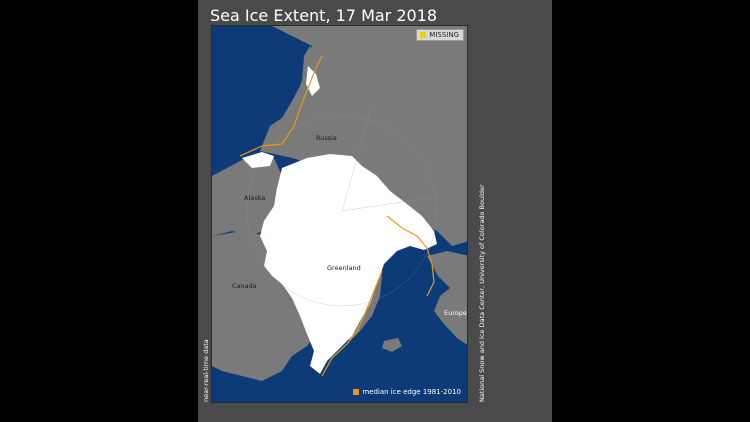 The image size is (750, 422). I want to click on land-alaska, so click(248, 195).